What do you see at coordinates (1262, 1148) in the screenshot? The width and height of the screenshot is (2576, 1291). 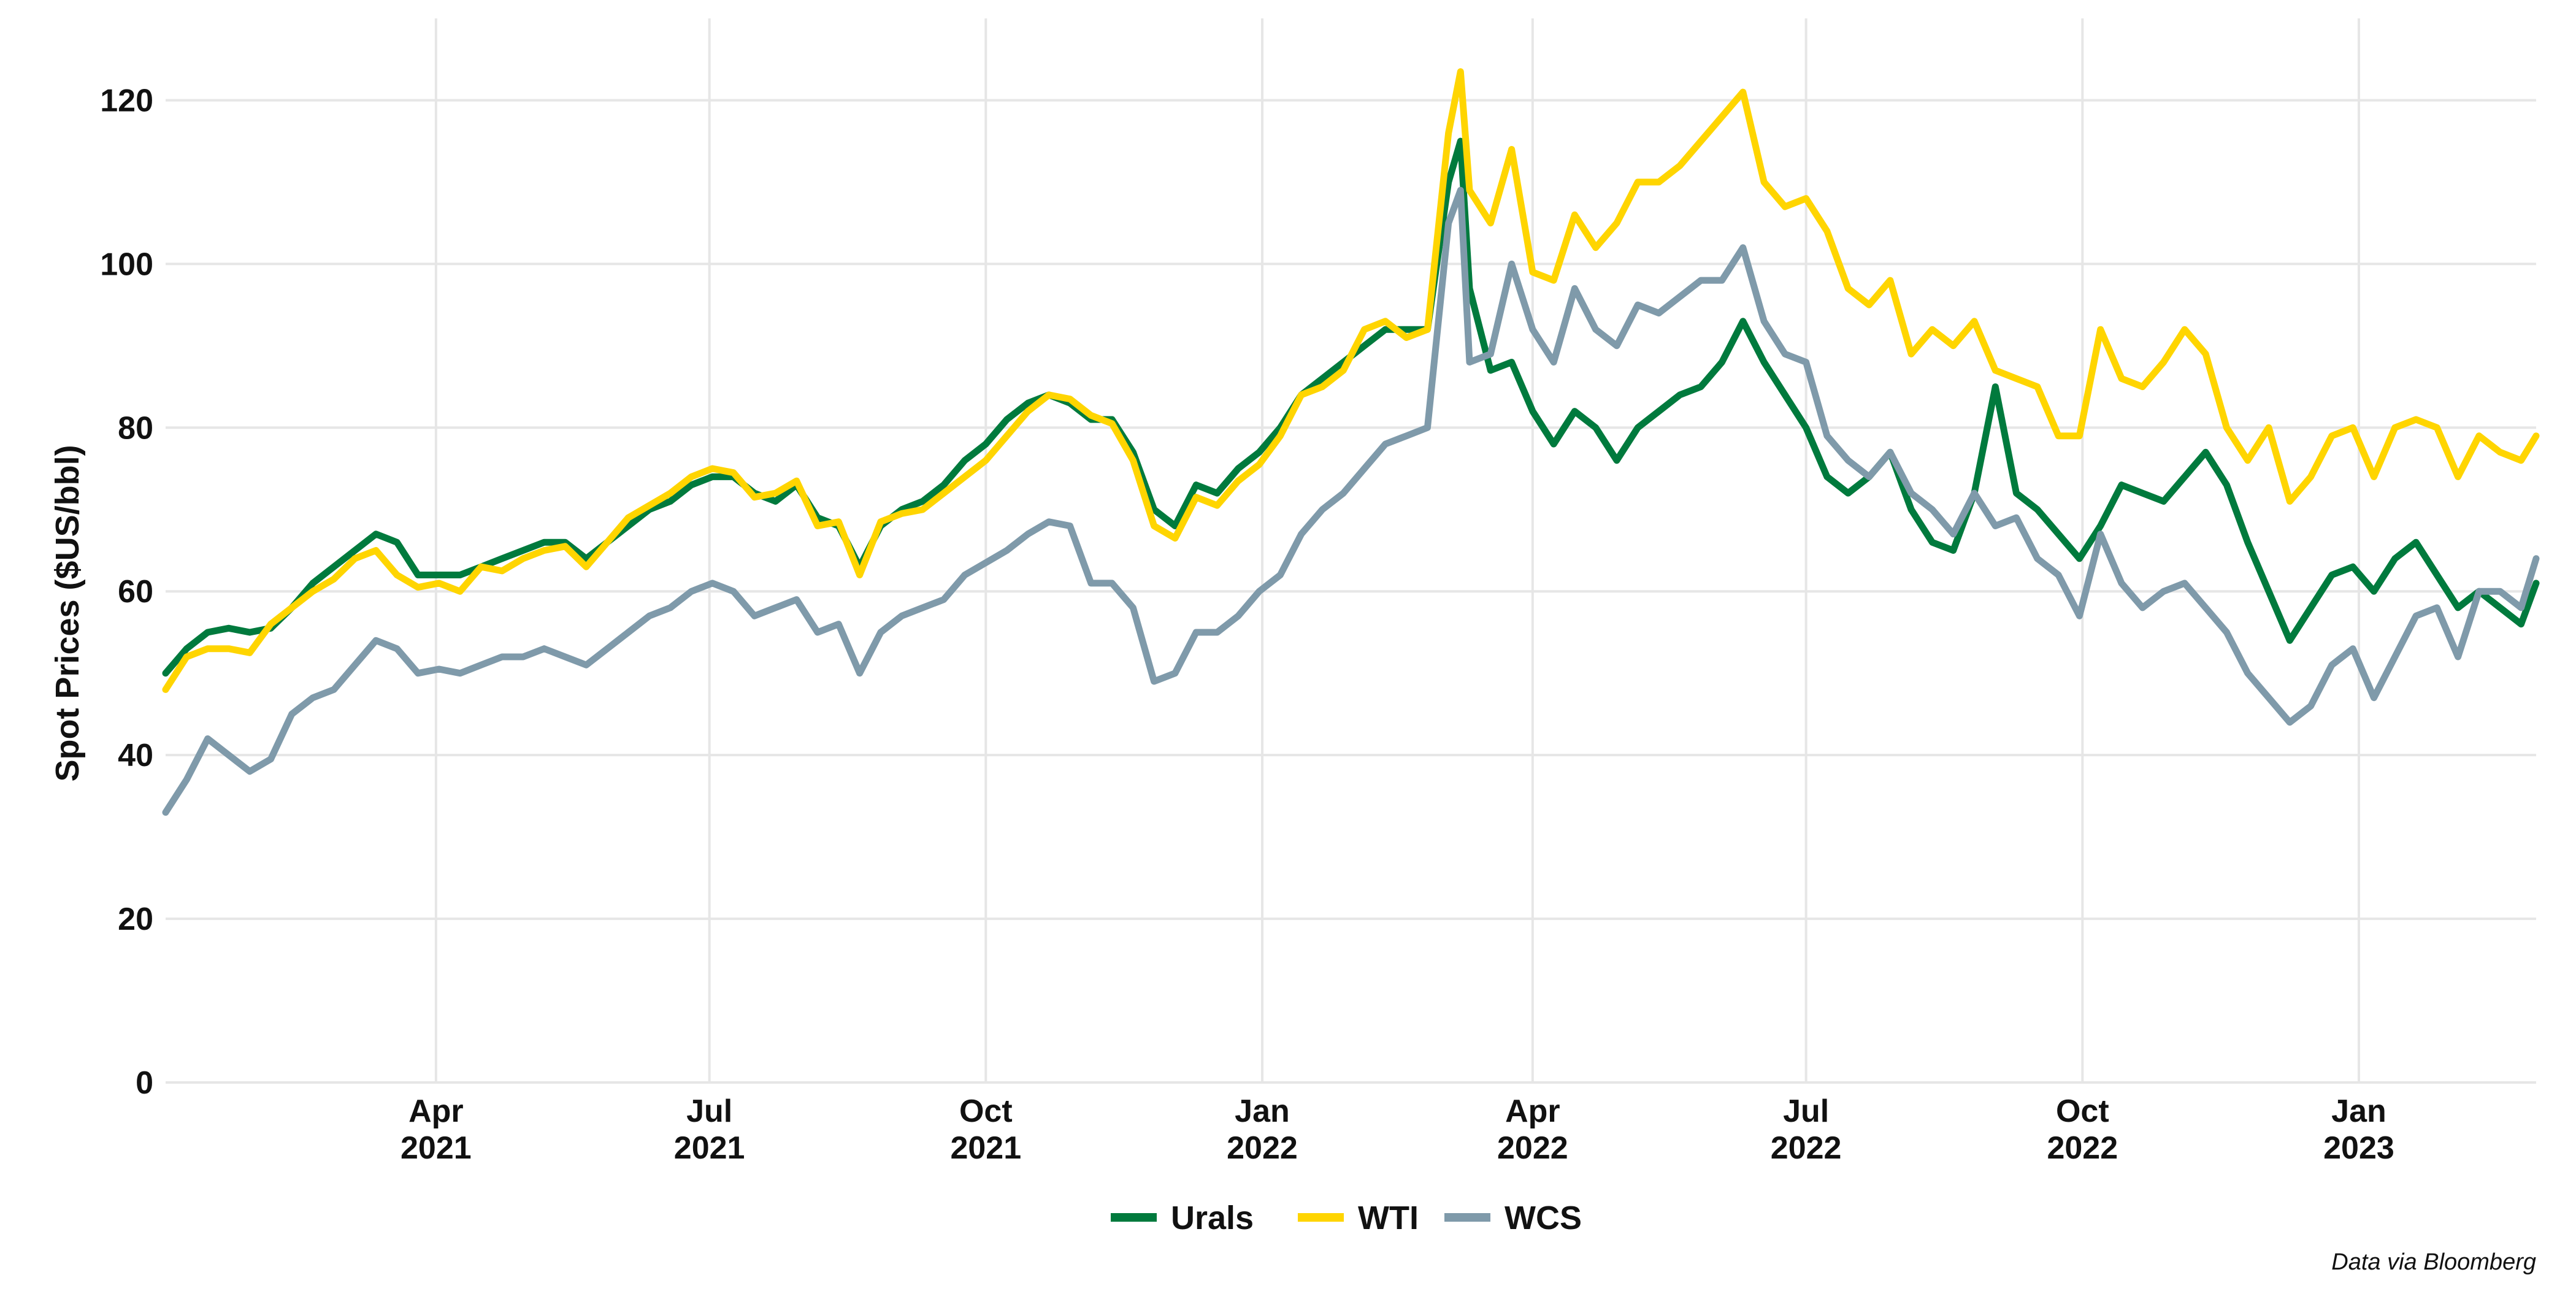 I see `x-tick-label-year-3: 2022` at bounding box center [1262, 1148].